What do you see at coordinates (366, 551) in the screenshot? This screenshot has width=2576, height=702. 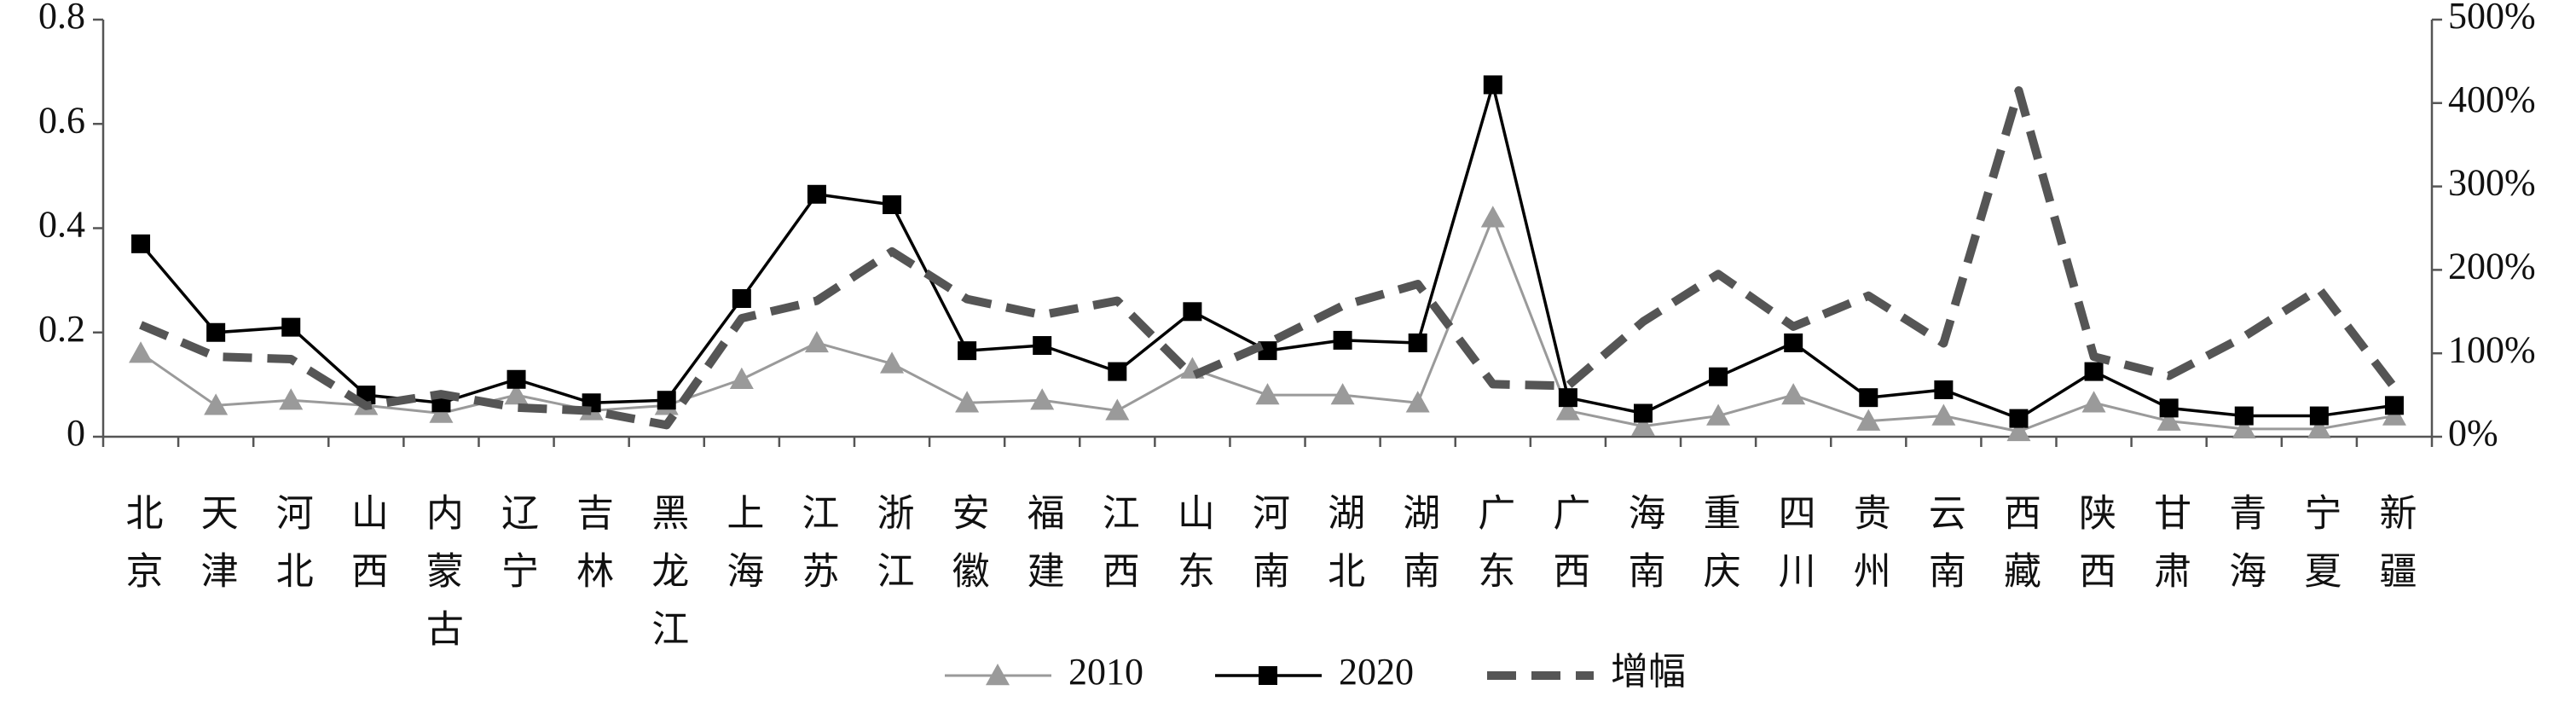 I see `x-tick-label: 山西` at bounding box center [366, 551].